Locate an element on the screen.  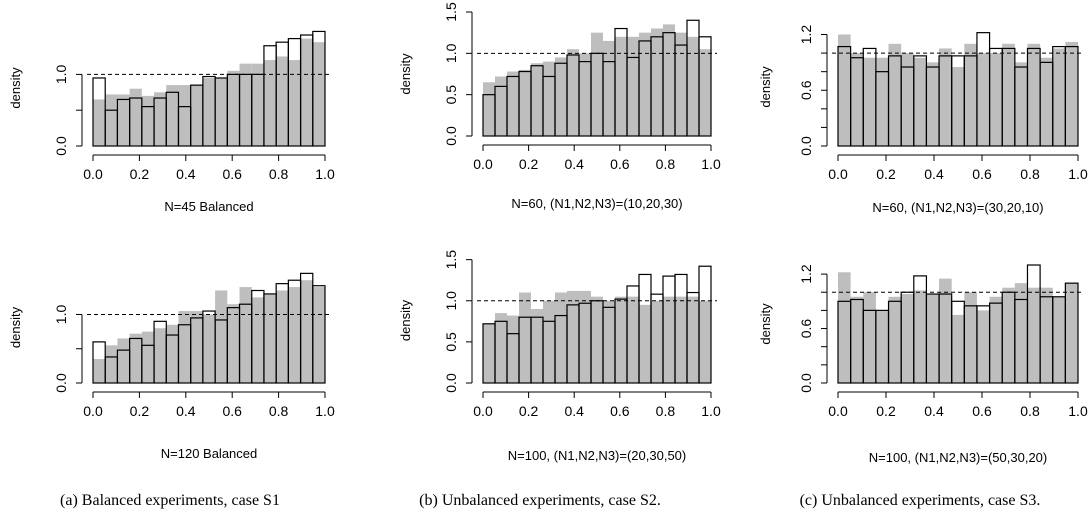
panel-title: N=45 Balanced is located at coordinates (208, 206).